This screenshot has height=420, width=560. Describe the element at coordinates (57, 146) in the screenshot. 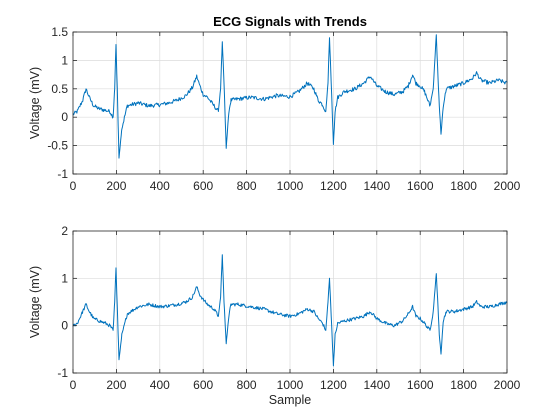

I see `y-tick-label: -0.5` at that location.